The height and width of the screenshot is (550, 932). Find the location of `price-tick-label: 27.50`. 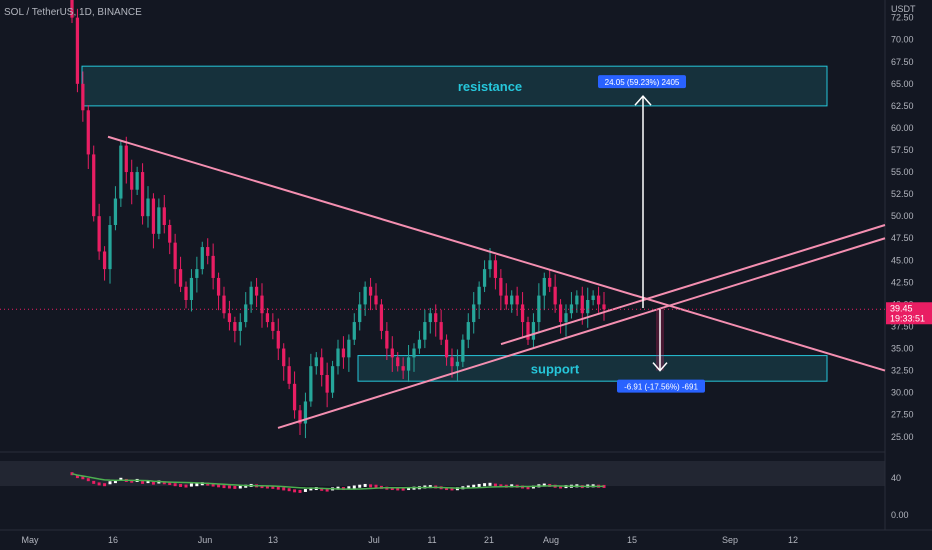

price-tick-label: 27.50 is located at coordinates (902, 415).